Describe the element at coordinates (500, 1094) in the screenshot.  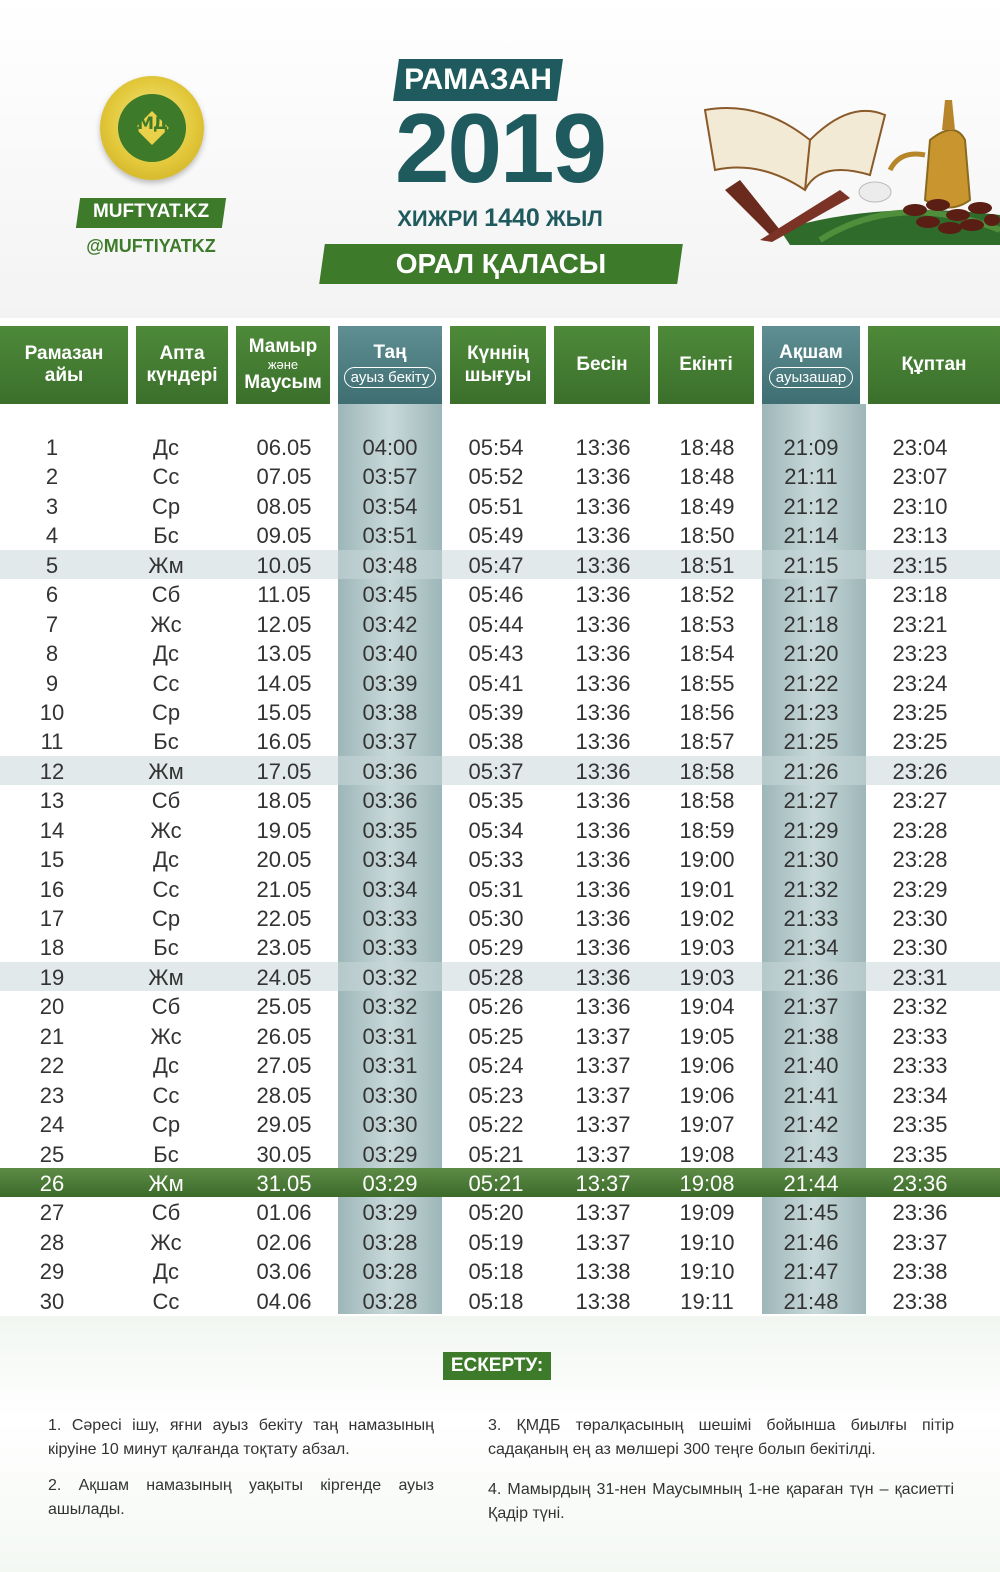
I see `table-row: 23 Сс 28.05 03:30 05:23 13:37 19:06 21:41 23:34` at that location.